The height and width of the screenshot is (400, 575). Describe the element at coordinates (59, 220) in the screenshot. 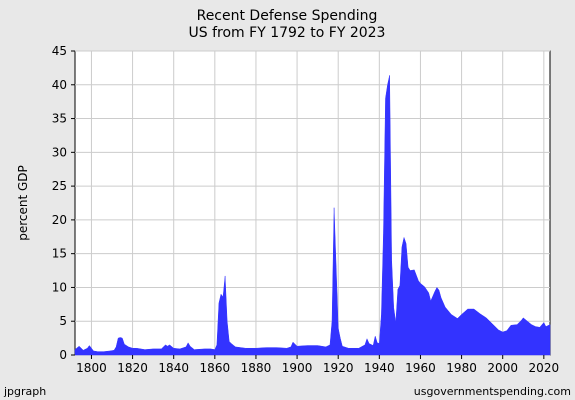

I see `y-tick-label: 20` at that location.